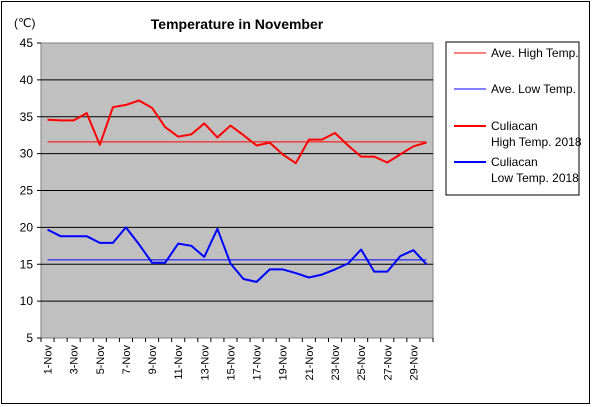  I want to click on x-tick-label: 23-Nov, so click(336, 363).